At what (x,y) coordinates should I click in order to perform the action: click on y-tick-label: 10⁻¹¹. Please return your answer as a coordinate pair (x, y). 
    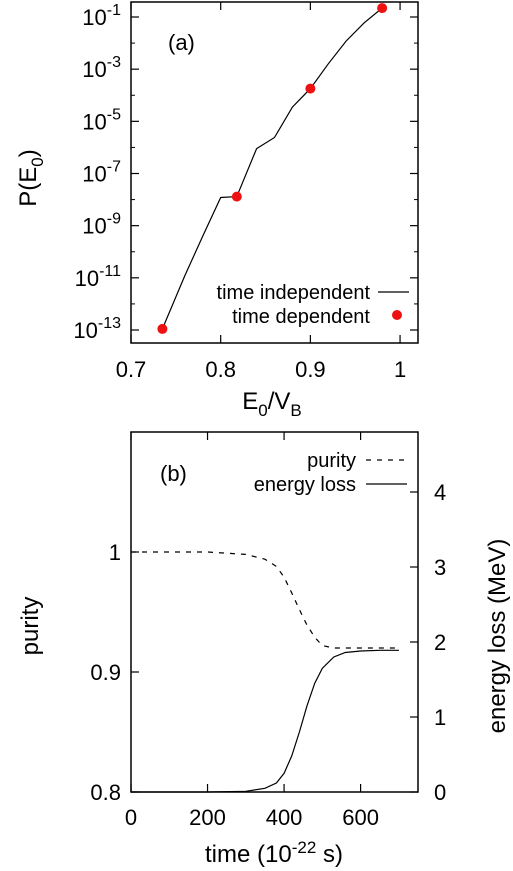
    Looking at the image, I should click on (98, 277).